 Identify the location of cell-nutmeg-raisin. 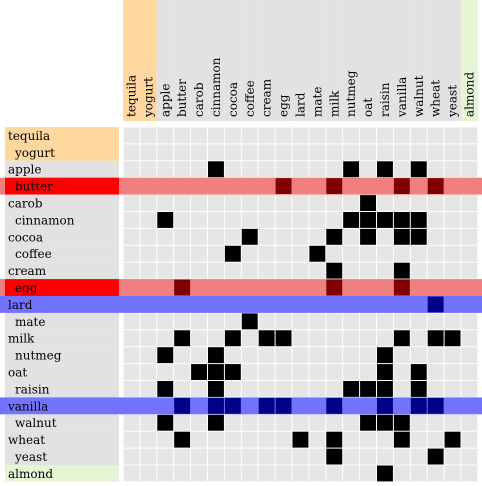
(385, 355).